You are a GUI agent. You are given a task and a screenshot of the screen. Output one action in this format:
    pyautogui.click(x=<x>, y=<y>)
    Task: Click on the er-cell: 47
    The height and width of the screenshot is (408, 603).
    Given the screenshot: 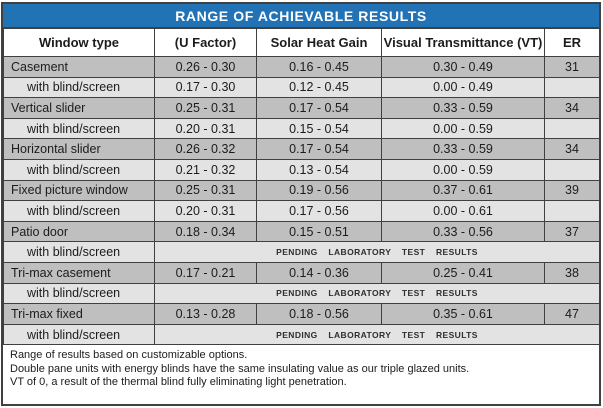 What is the action you would take?
    pyautogui.click(x=571, y=314)
    